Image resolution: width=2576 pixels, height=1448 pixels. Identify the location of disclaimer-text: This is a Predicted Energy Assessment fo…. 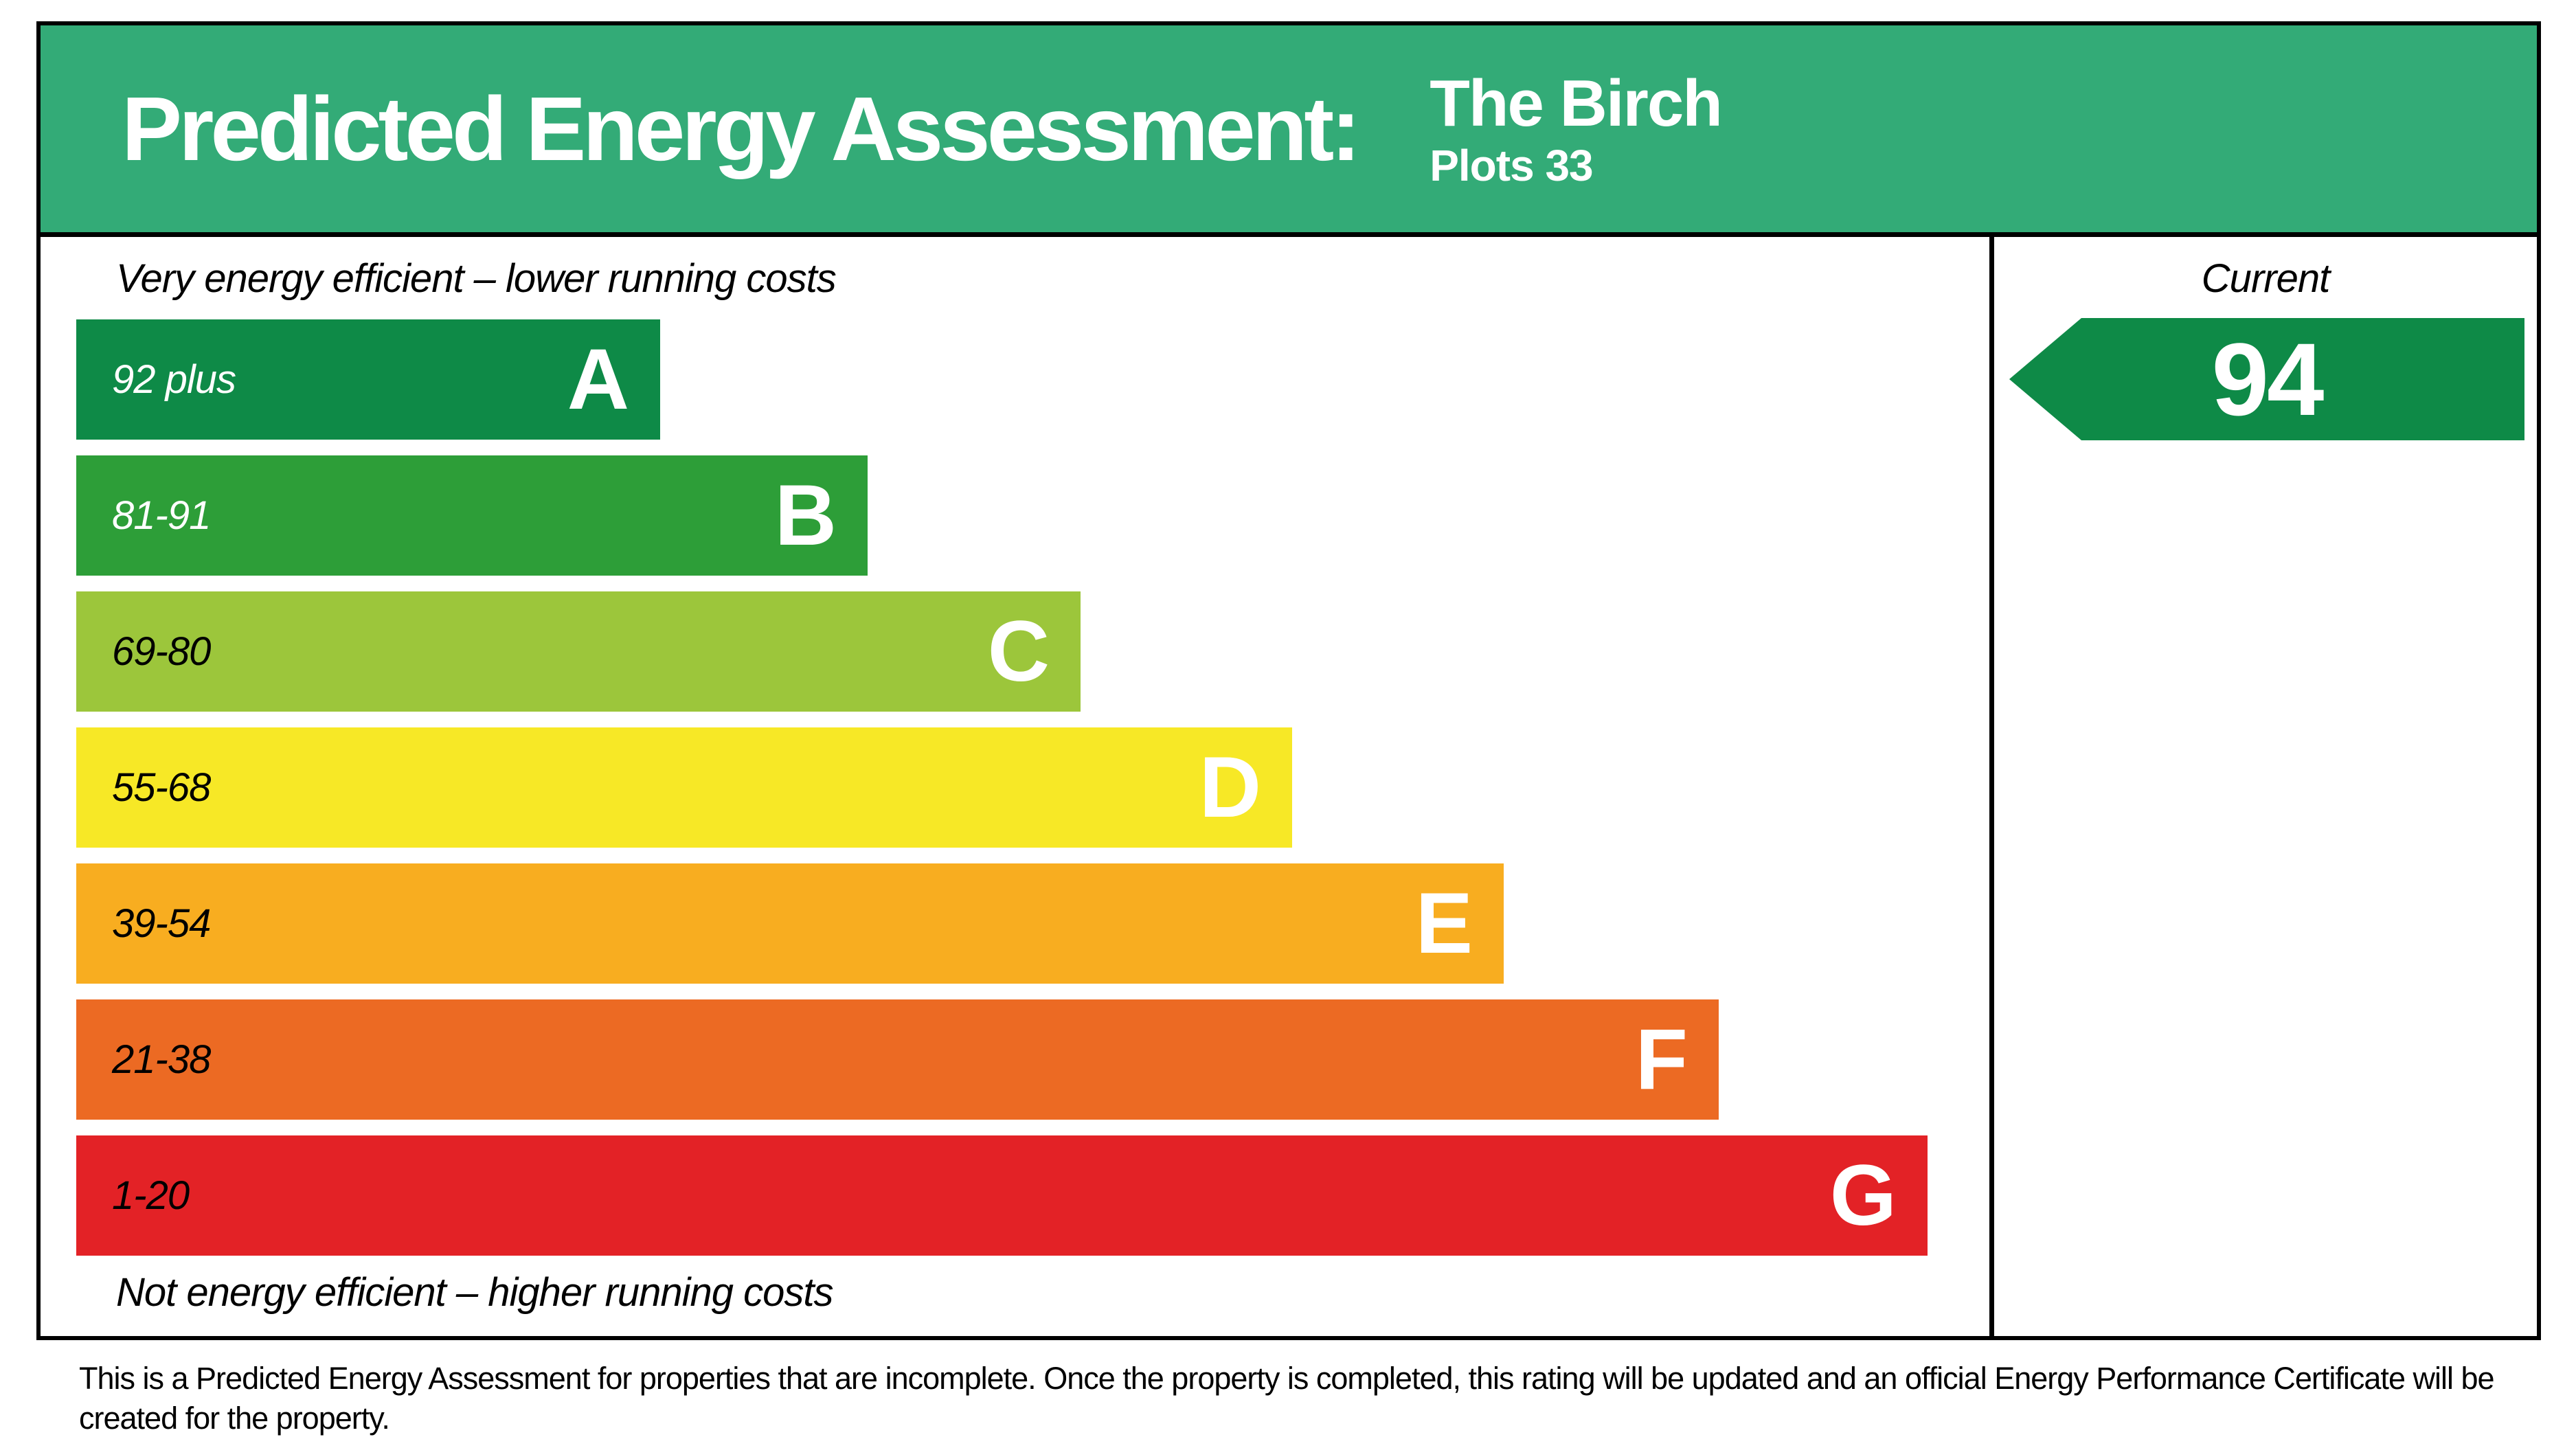
(1287, 1398).